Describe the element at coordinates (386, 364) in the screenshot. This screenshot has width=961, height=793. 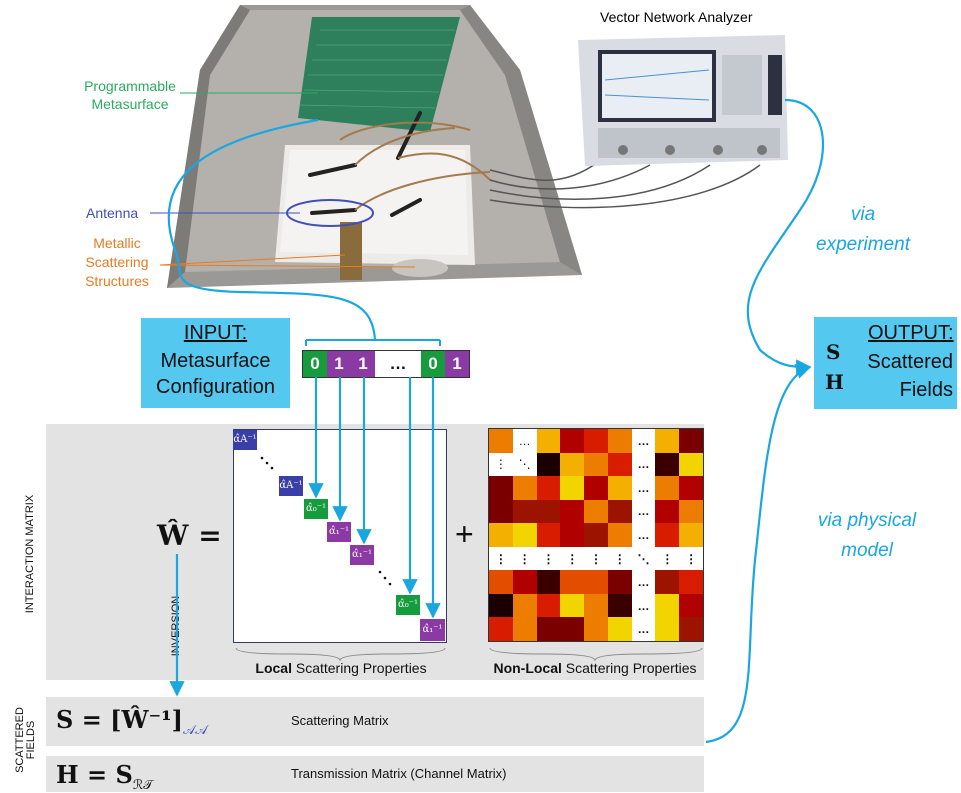
I see `bit-string: 0 1 1 … 0 1` at that location.